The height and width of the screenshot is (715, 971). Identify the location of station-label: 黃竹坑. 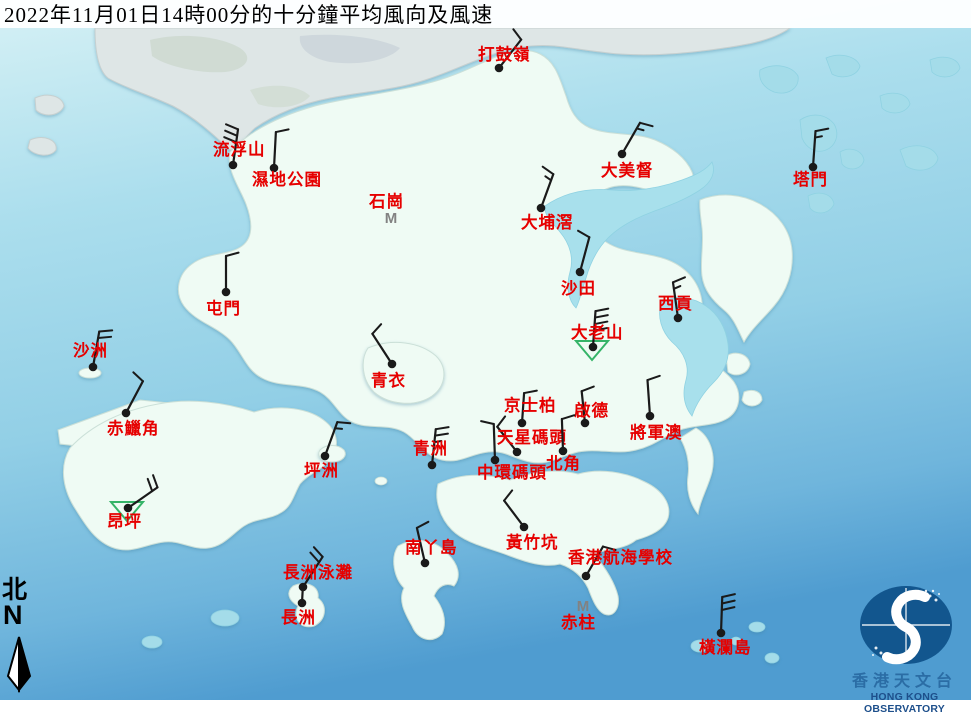
(532, 542).